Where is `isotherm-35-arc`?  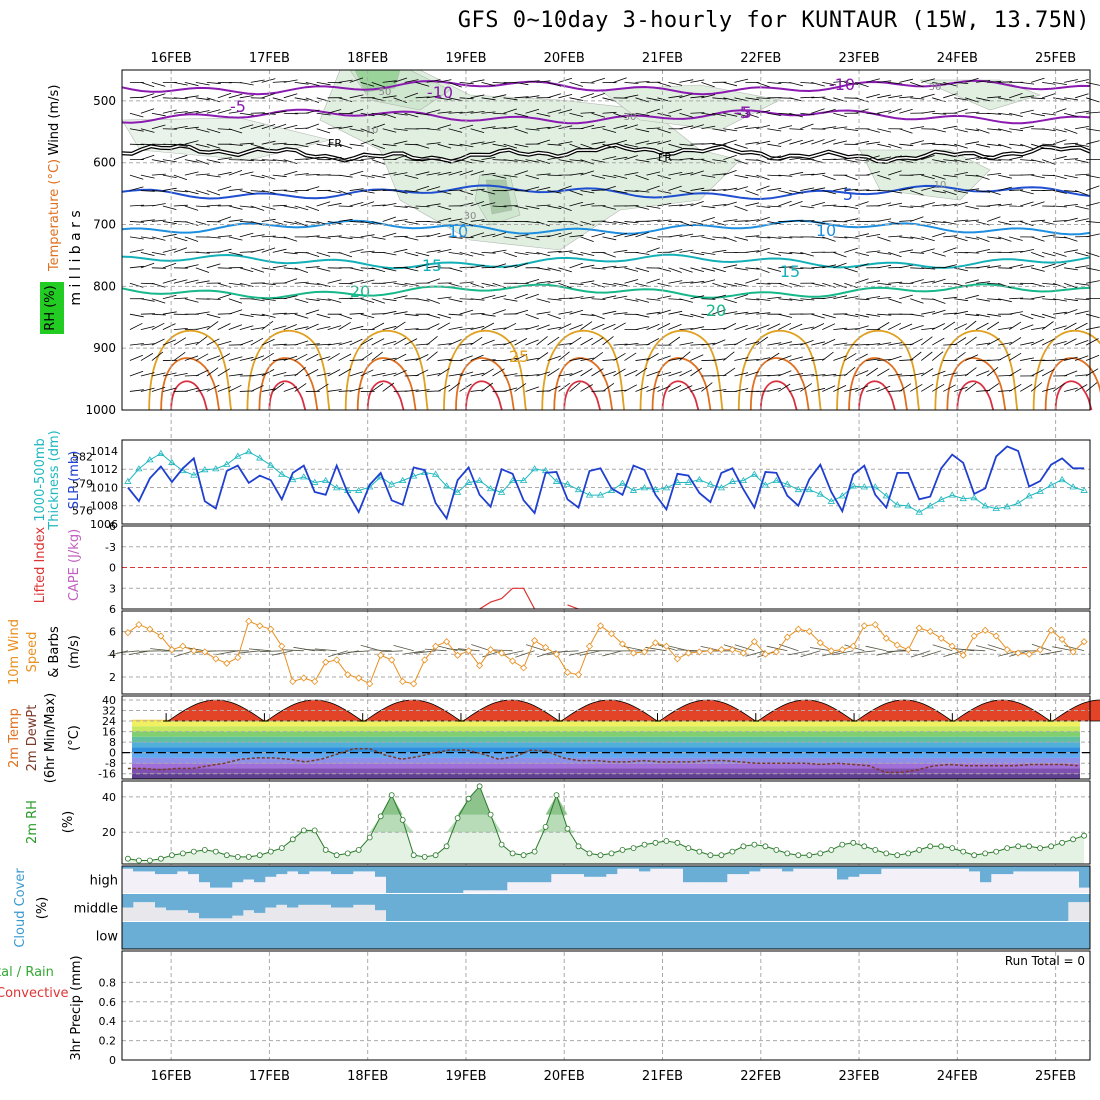
isotherm-35-arc is located at coordinates (680, 395).